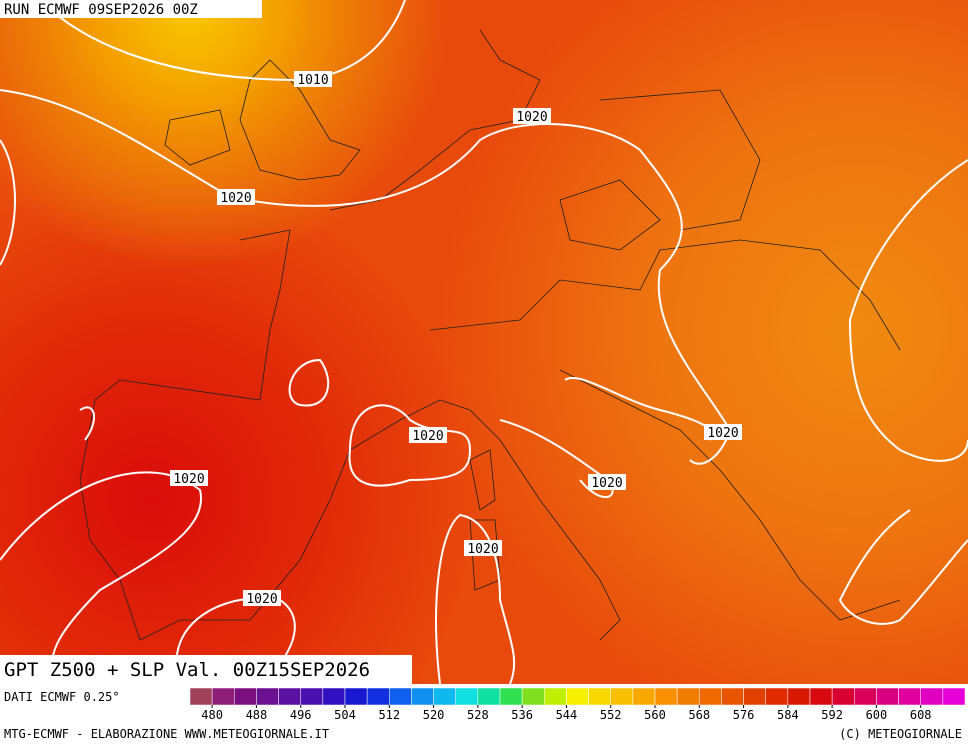  Describe the element at coordinates (187, 670) in the screenshot. I see `map-title: GPT Z500 + SLP Val. 00Z15SEP2026` at that location.